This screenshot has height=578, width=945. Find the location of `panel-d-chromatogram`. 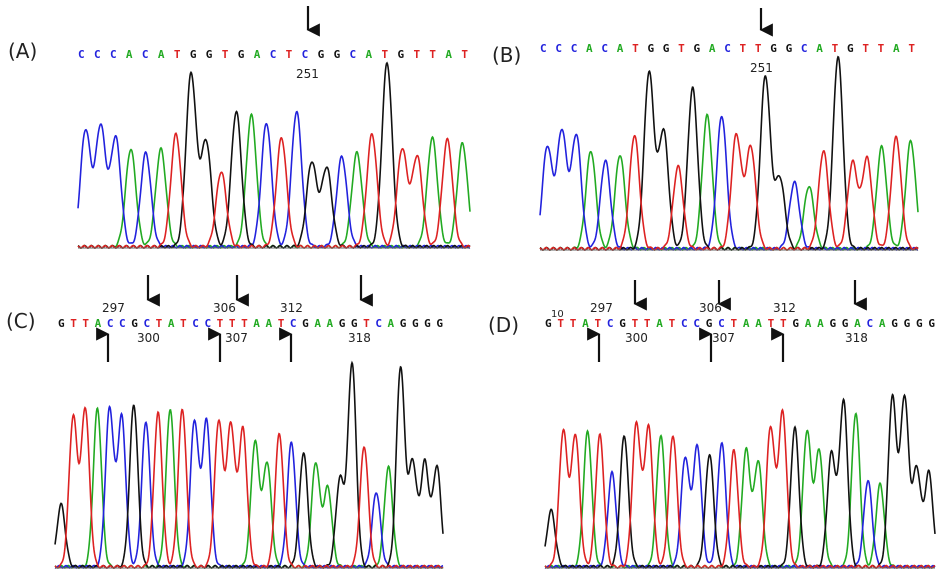

panel-d-chromatogram is located at coordinates (740, 481).